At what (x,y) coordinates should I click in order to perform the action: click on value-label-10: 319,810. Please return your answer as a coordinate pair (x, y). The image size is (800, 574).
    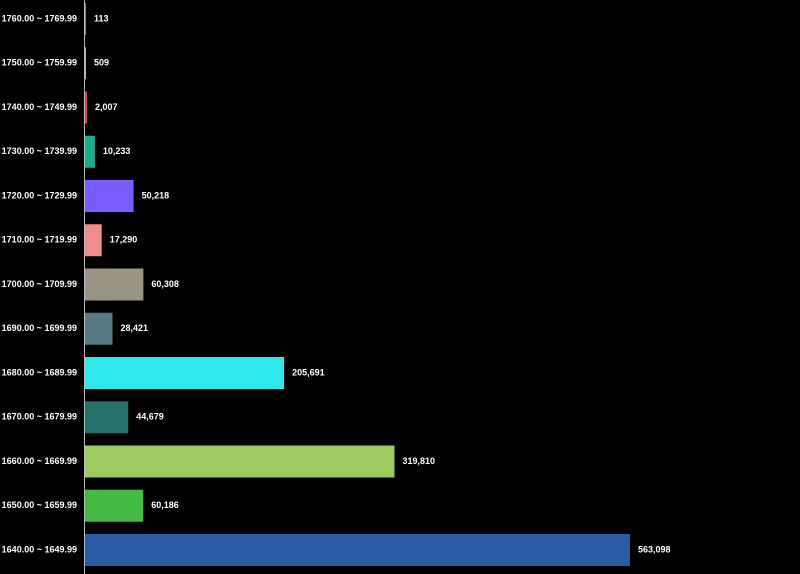
    Looking at the image, I should click on (419, 461).